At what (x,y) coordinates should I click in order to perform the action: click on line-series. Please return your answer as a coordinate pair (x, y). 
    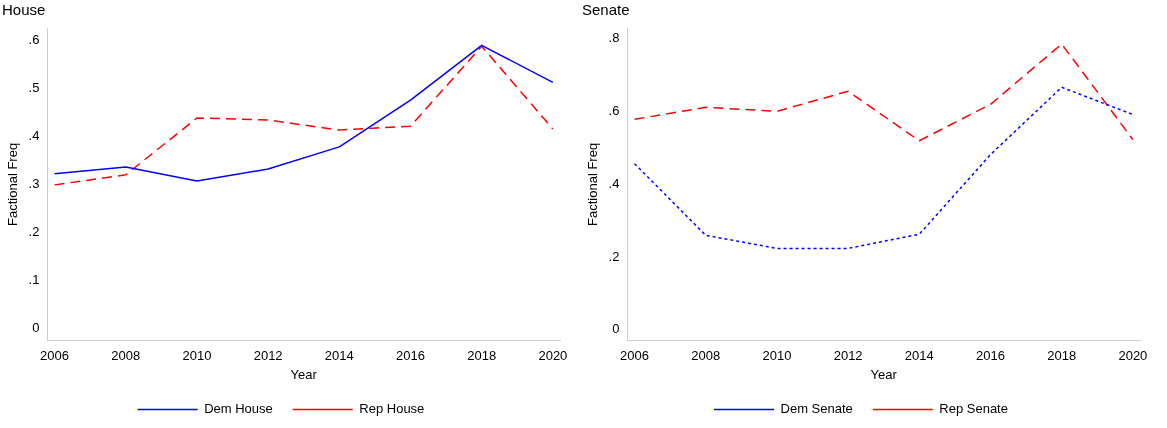
    Looking at the image, I should click on (883, 92).